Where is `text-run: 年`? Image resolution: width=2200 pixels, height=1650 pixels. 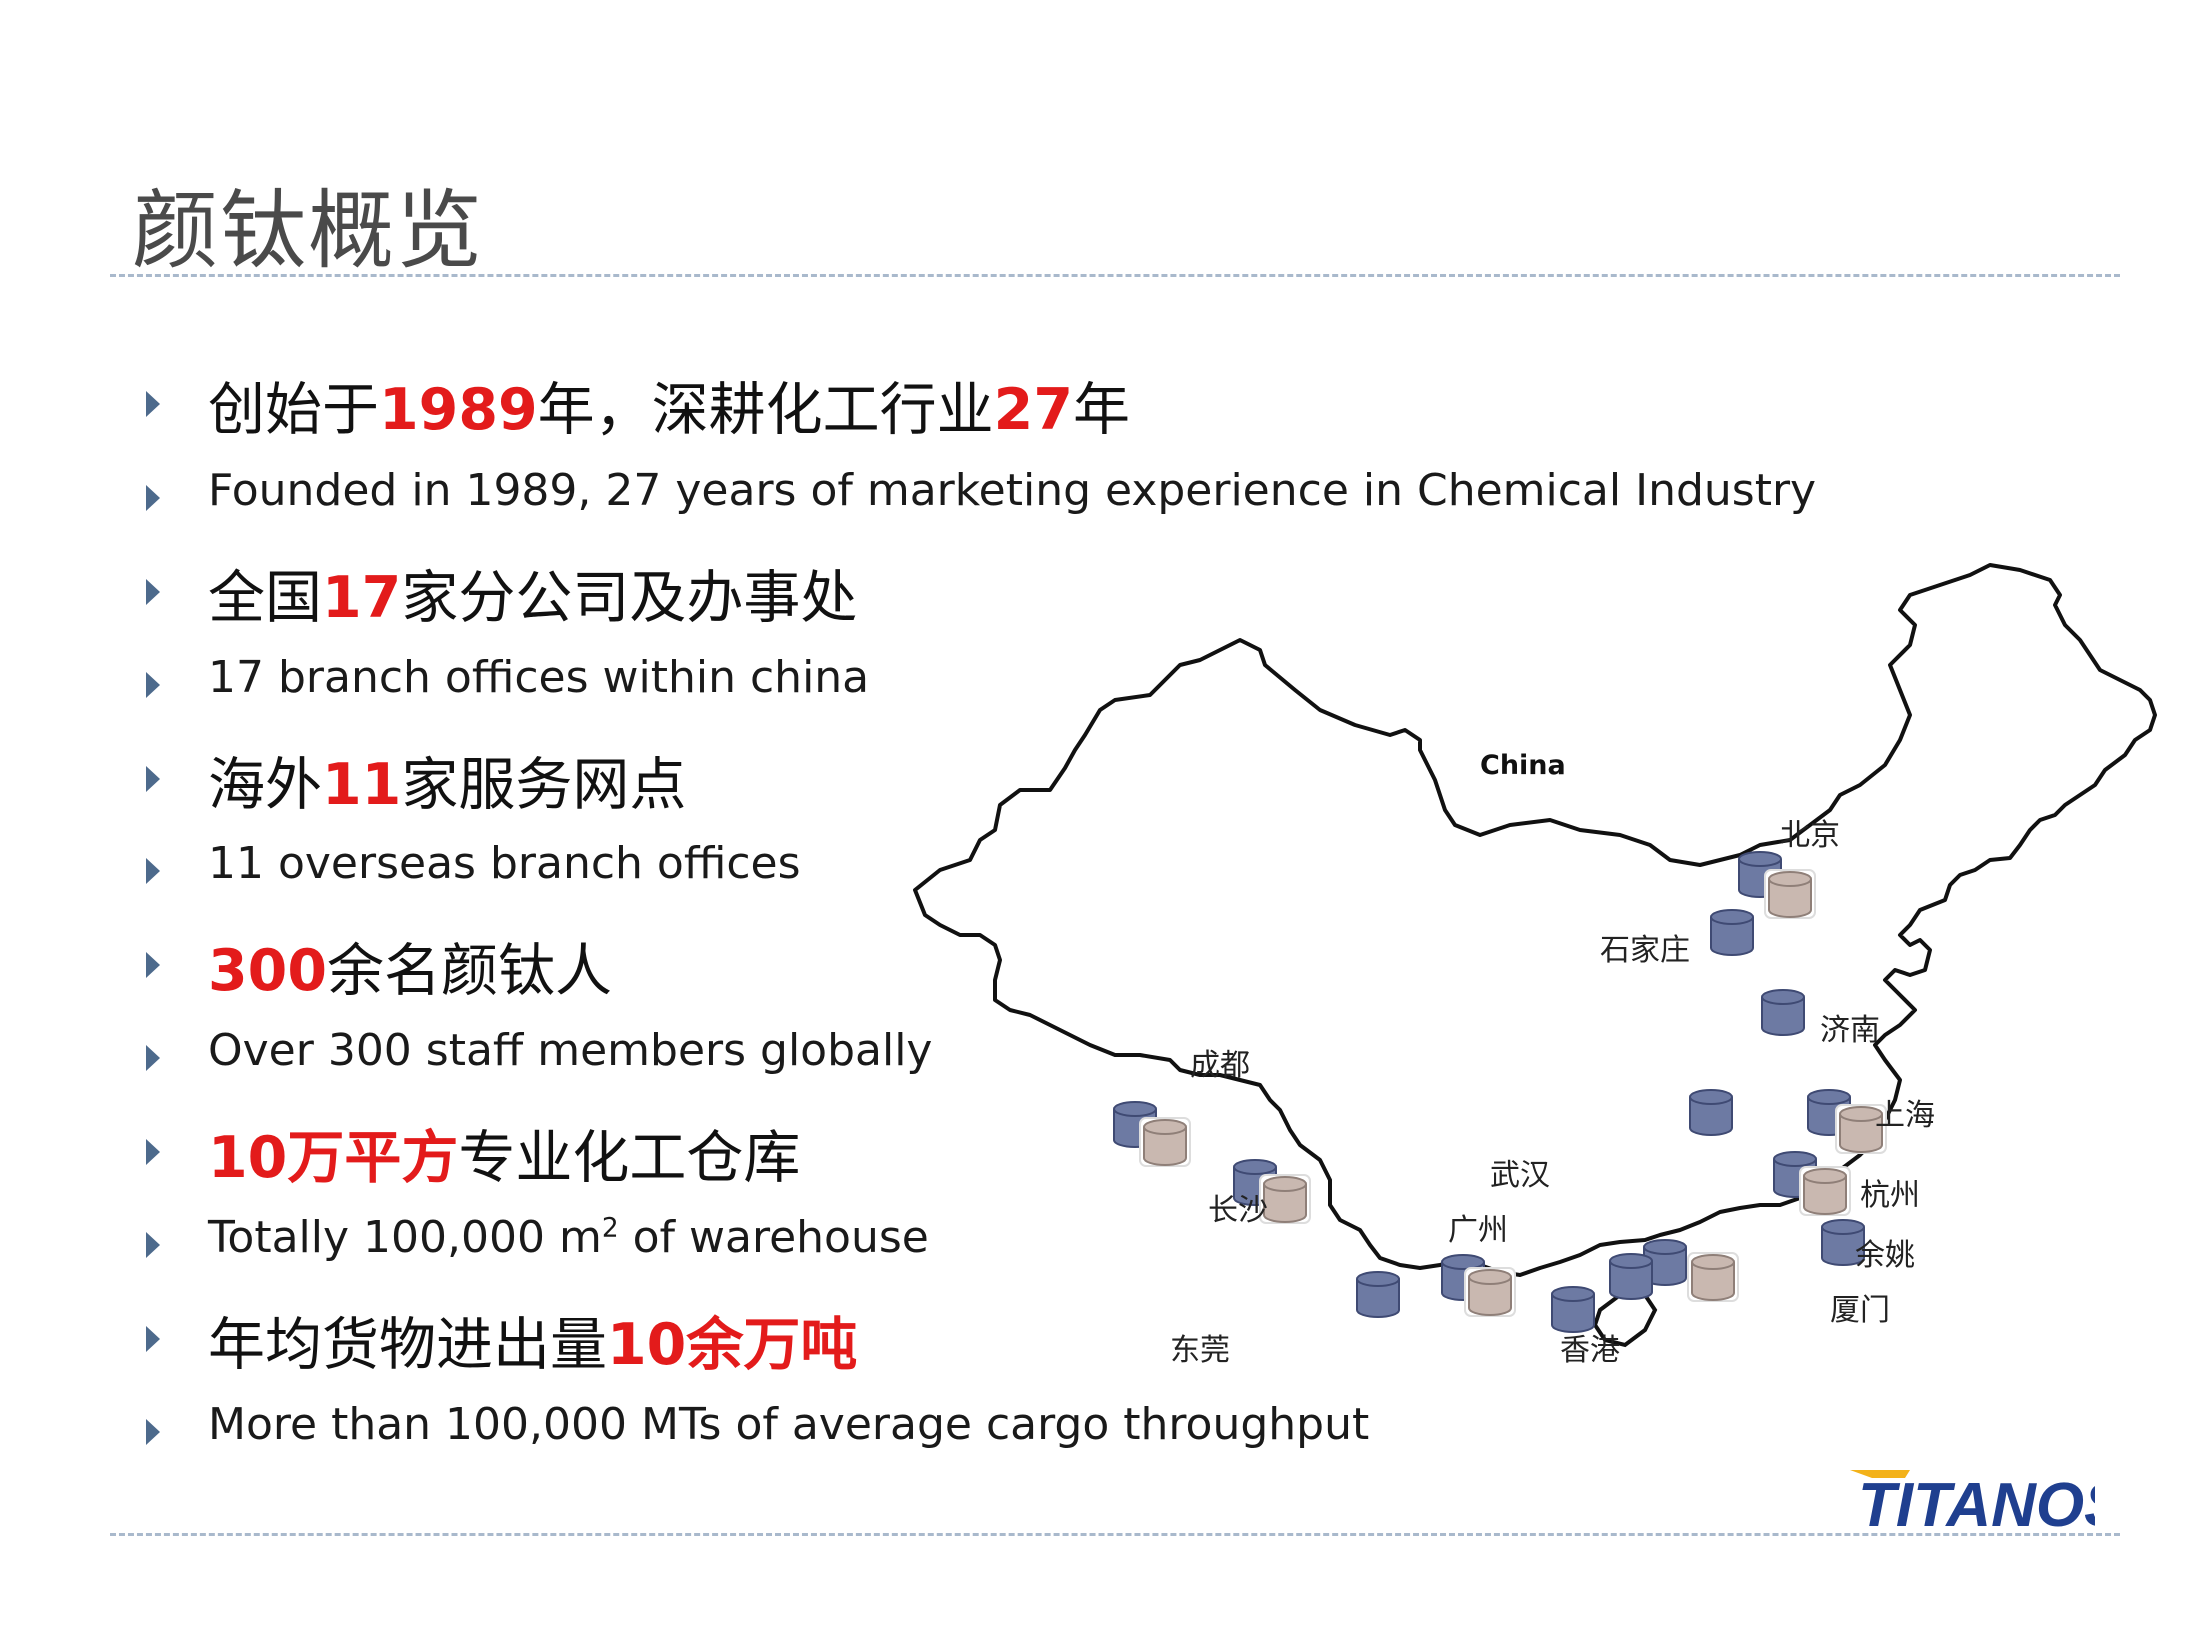
text-run: 年 is located at coordinates (1101, 410).